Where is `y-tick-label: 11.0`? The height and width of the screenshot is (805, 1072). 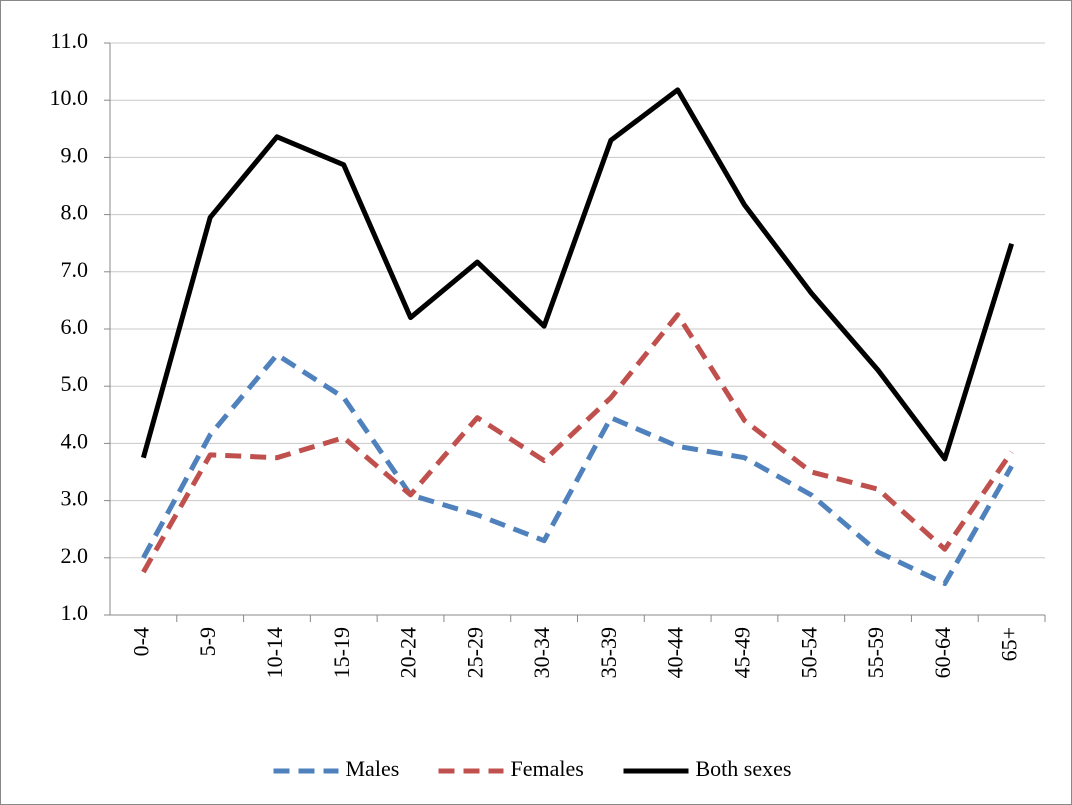 y-tick-label: 11.0 is located at coordinates (69, 40).